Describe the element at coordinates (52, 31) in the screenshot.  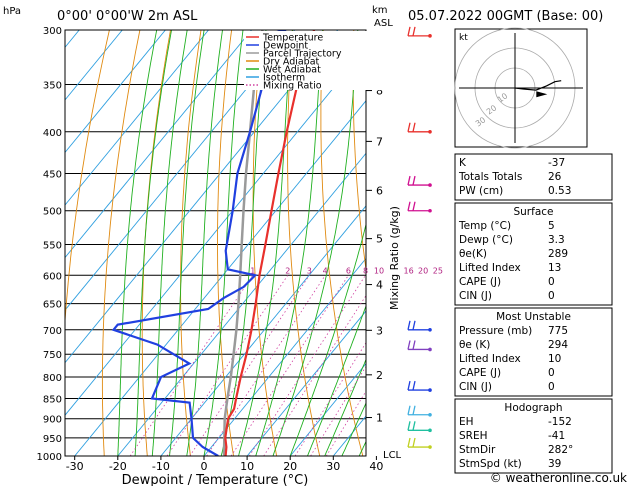
I see `pressure-tick-label: 300` at that location.